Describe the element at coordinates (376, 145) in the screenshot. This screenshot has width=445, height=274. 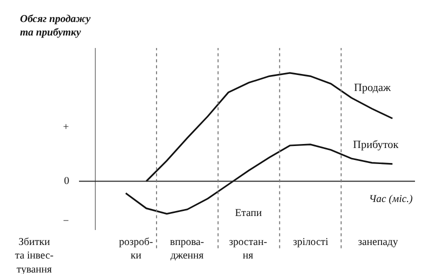
I see `series-label: Прибуток` at that location.